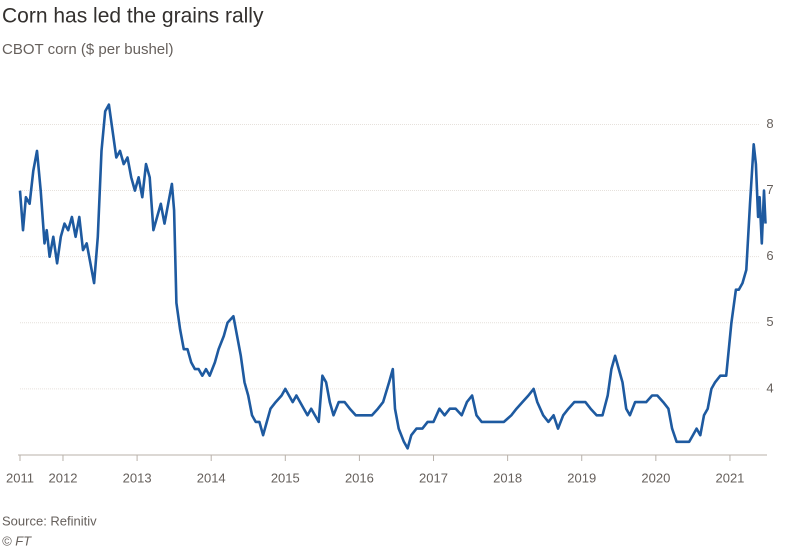  Describe the element at coordinates (359, 477) in the screenshot. I see `x-tick-label: 2016` at that location.